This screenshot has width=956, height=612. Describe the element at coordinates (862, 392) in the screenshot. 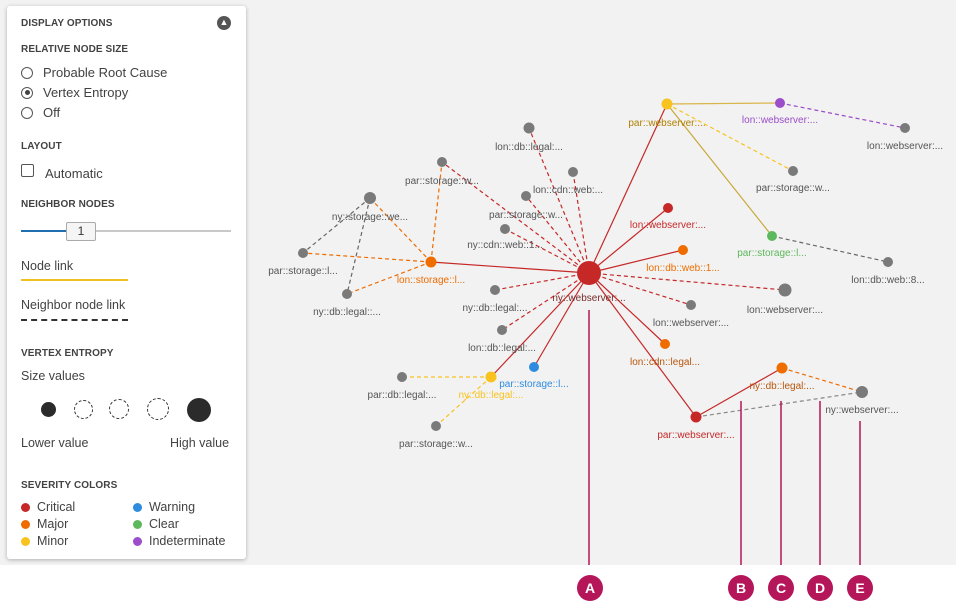

I see `graph-node-ny-web-right` at that location.